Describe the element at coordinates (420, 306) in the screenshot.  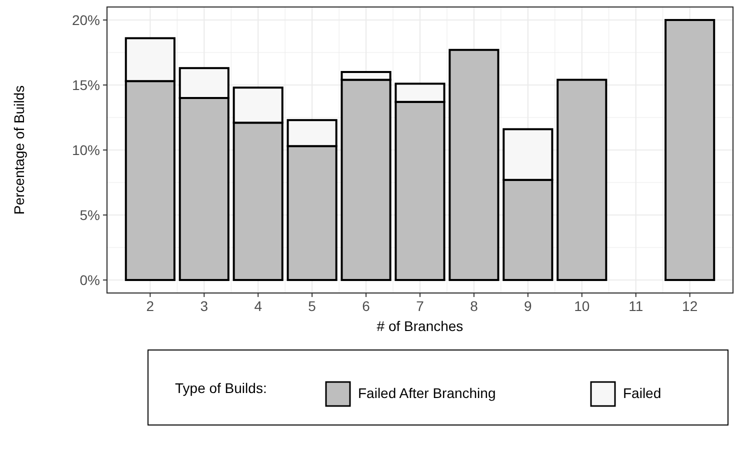
I see `x-tick-label: 7` at that location.